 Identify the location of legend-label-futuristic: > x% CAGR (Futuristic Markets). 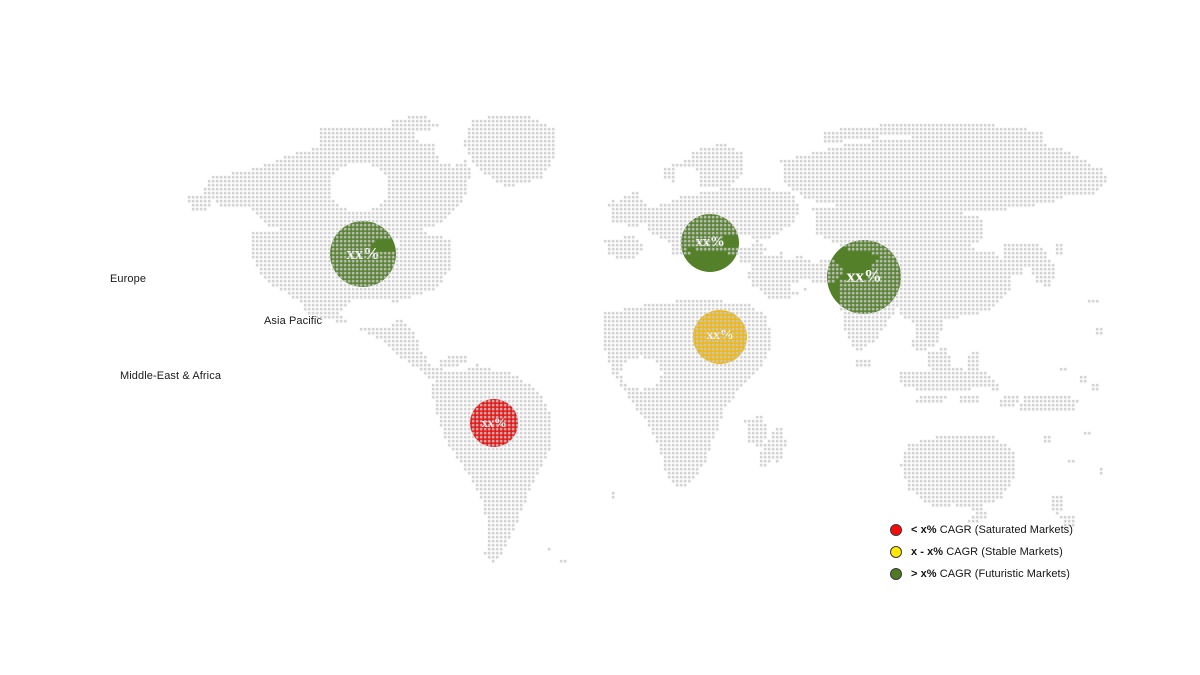
(990, 574).